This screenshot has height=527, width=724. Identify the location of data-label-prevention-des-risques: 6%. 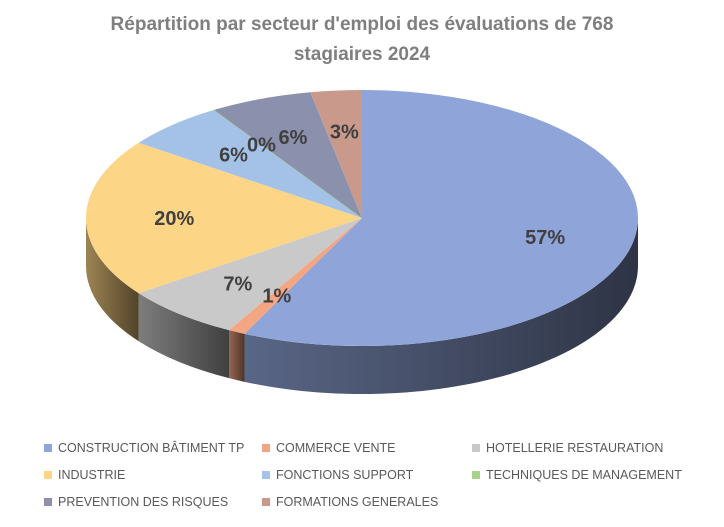
(292, 138).